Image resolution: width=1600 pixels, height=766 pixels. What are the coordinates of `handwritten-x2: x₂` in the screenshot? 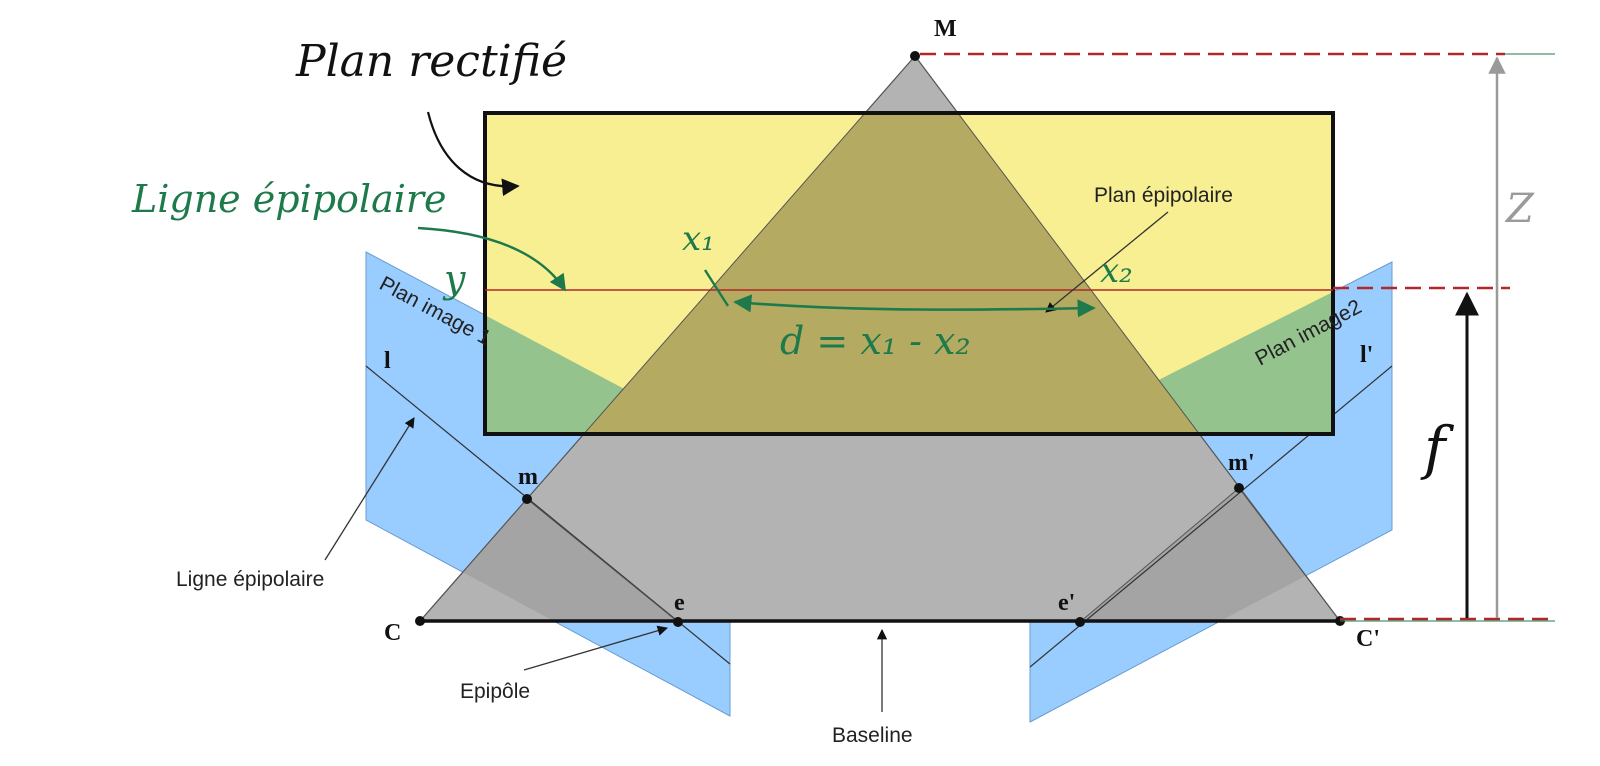 It's located at (1116, 271).